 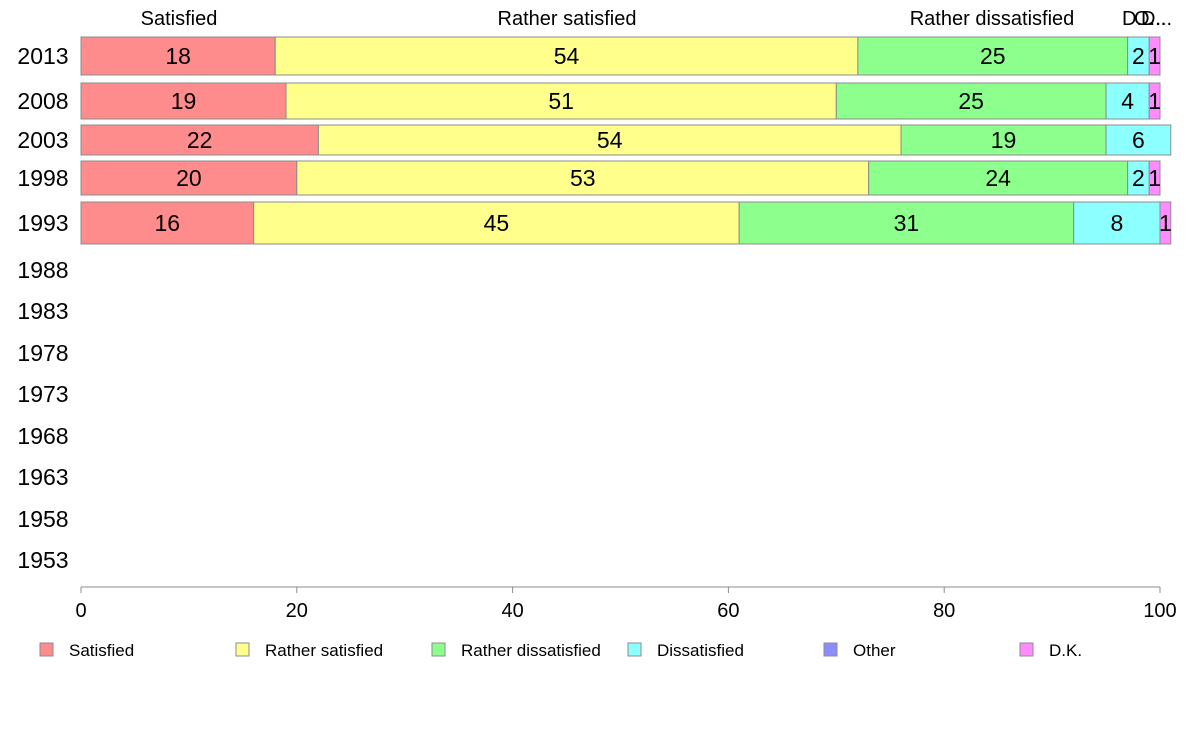 I want to click on column-header-label: Rather satisfied, so click(x=567, y=19).